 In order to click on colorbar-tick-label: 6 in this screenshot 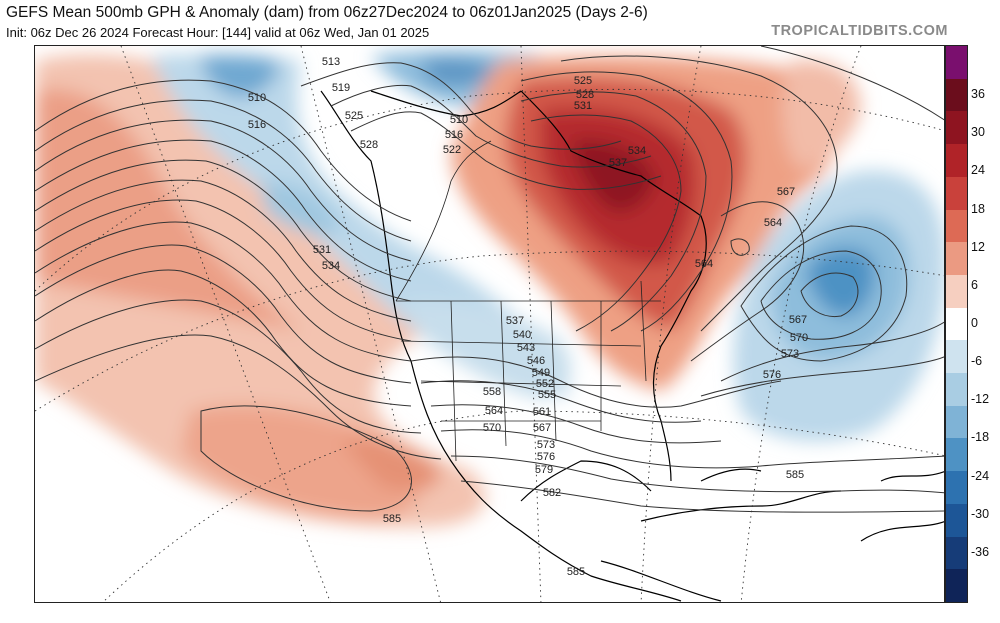, I will do `click(974, 284)`.